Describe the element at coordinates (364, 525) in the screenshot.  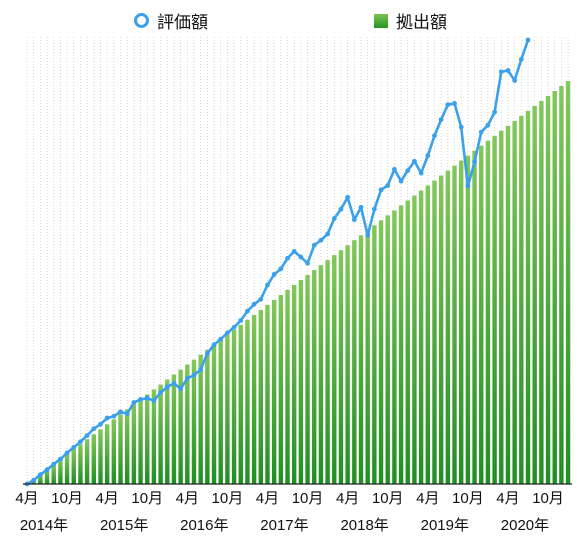
I see `x-tick-year: 2018年` at that location.